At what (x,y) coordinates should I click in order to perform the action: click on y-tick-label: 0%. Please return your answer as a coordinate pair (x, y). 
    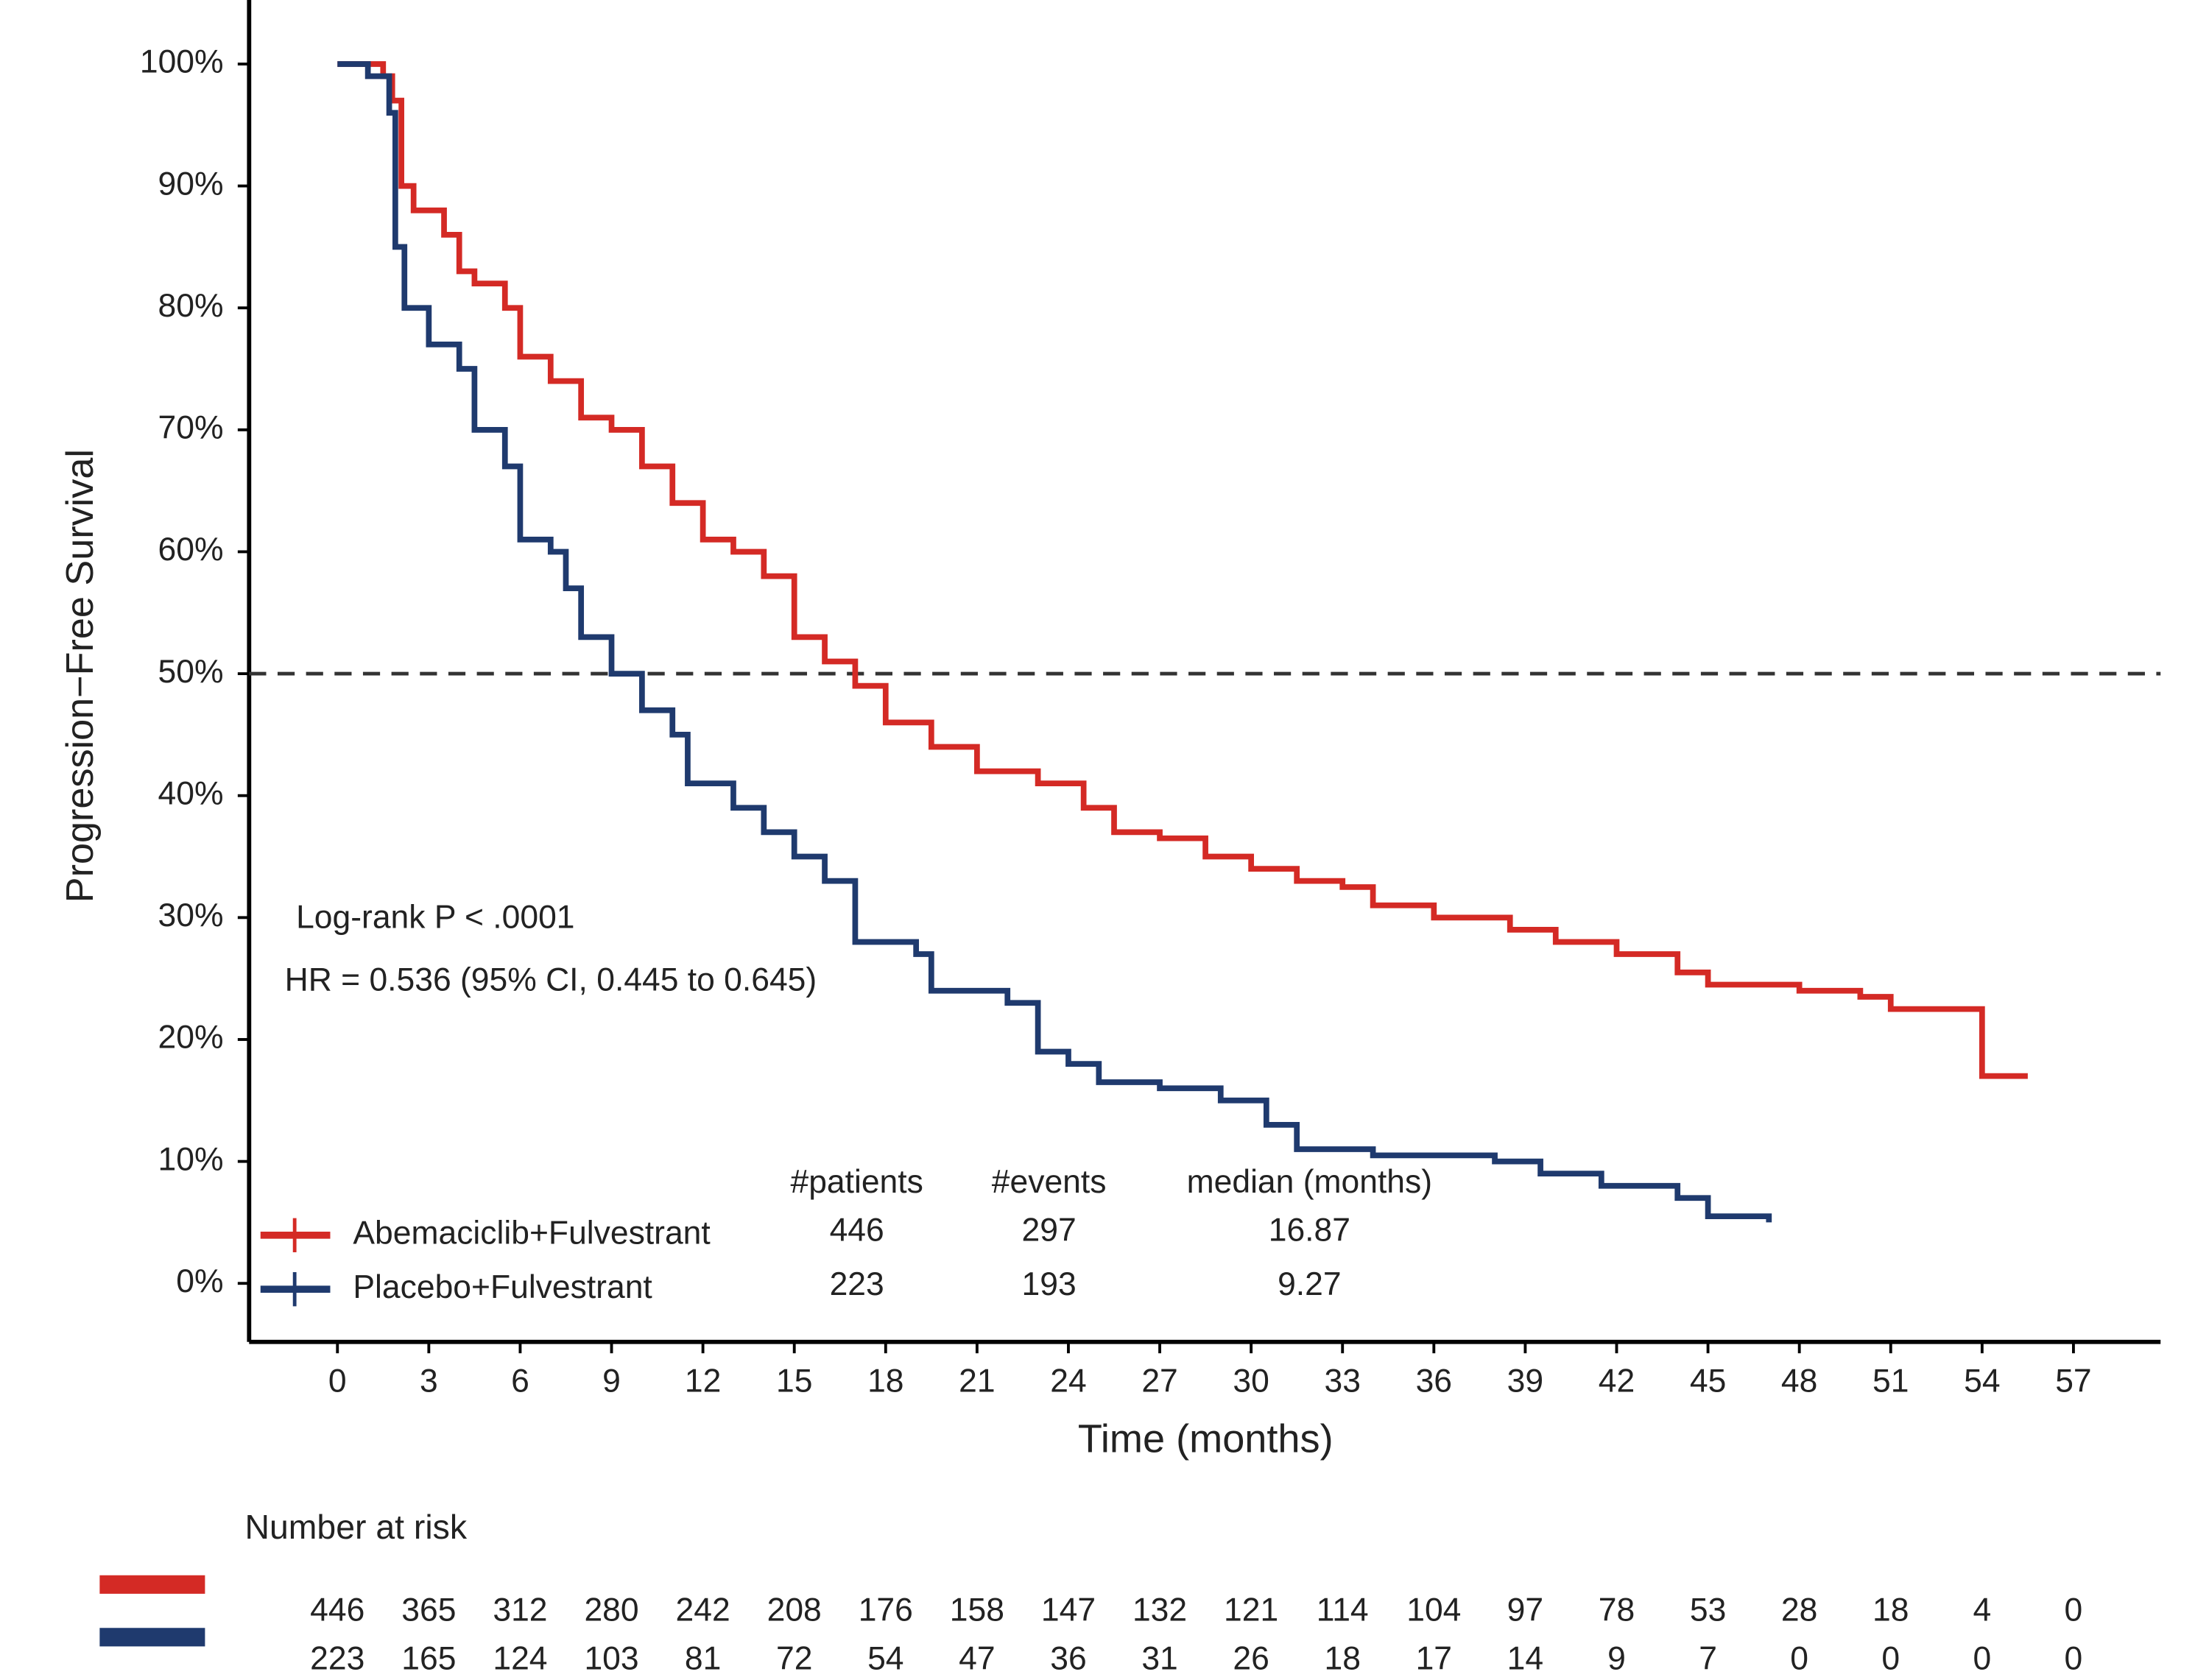
    Looking at the image, I should click on (200, 1281).